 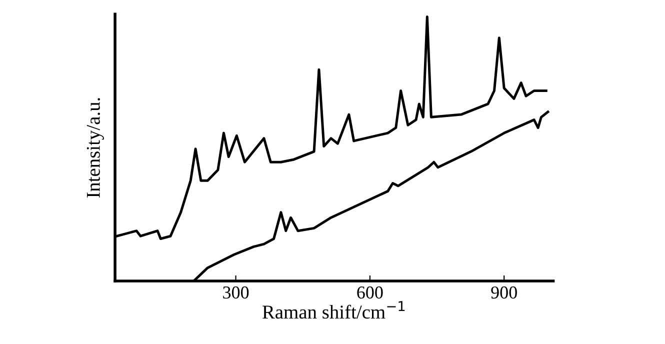 I want to click on x-tick-label: 600, so click(x=370, y=292).